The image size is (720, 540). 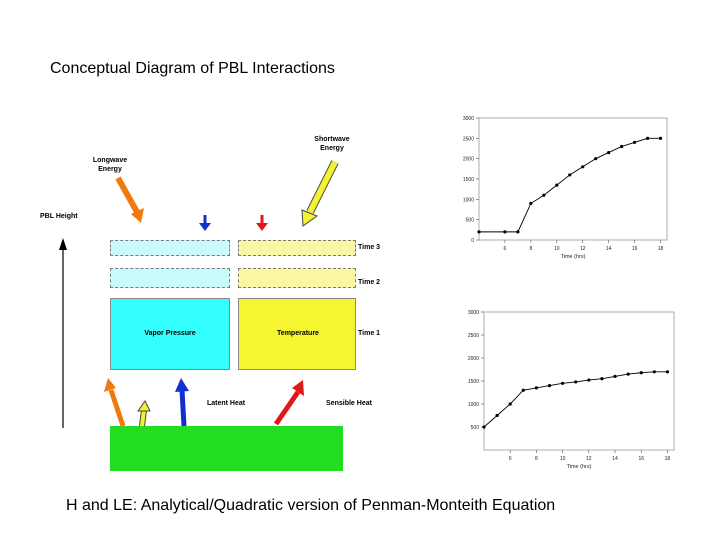 What do you see at coordinates (110, 165) in the screenshot?
I see `longwave-energy-label: Longwave Energy` at bounding box center [110, 165].